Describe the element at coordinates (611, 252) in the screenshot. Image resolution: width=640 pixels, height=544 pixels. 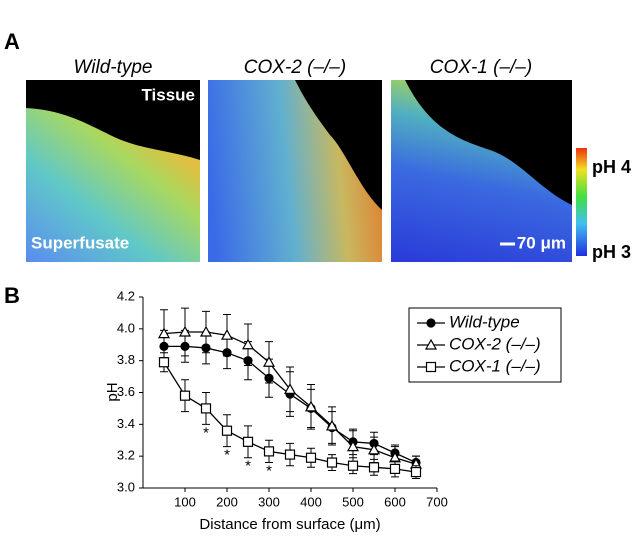
I see `colorbar-label: pH 3` at that location.